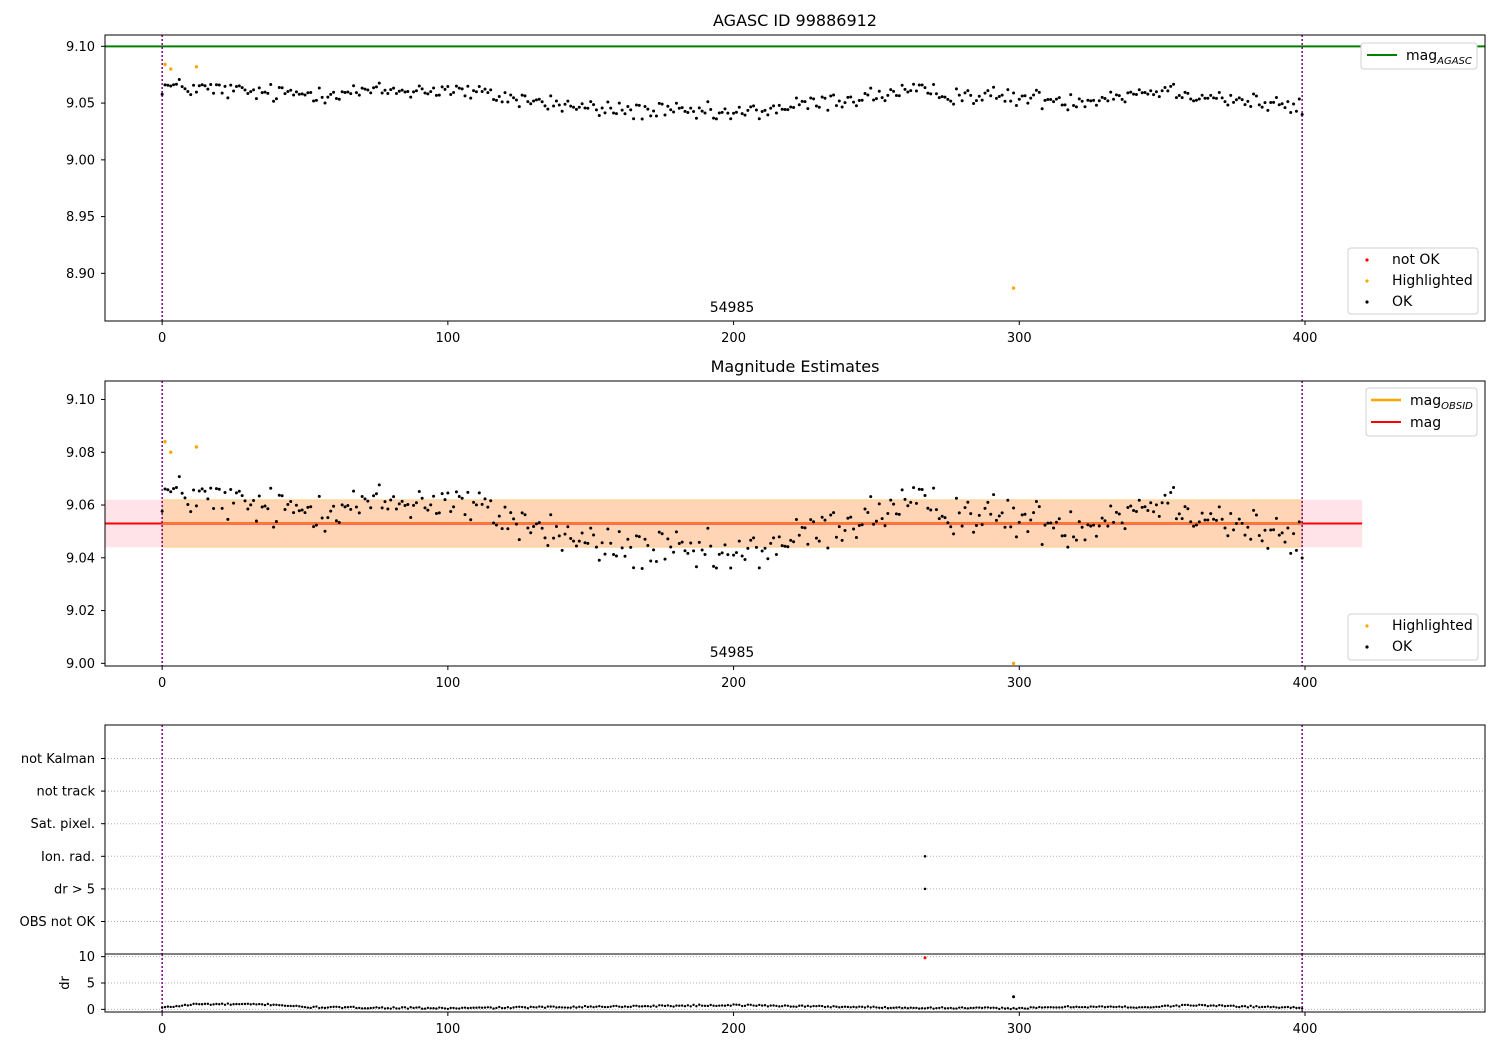 The height and width of the screenshot is (1050, 1500). I want to click on legend-ok-label: OK, so click(1402, 647).